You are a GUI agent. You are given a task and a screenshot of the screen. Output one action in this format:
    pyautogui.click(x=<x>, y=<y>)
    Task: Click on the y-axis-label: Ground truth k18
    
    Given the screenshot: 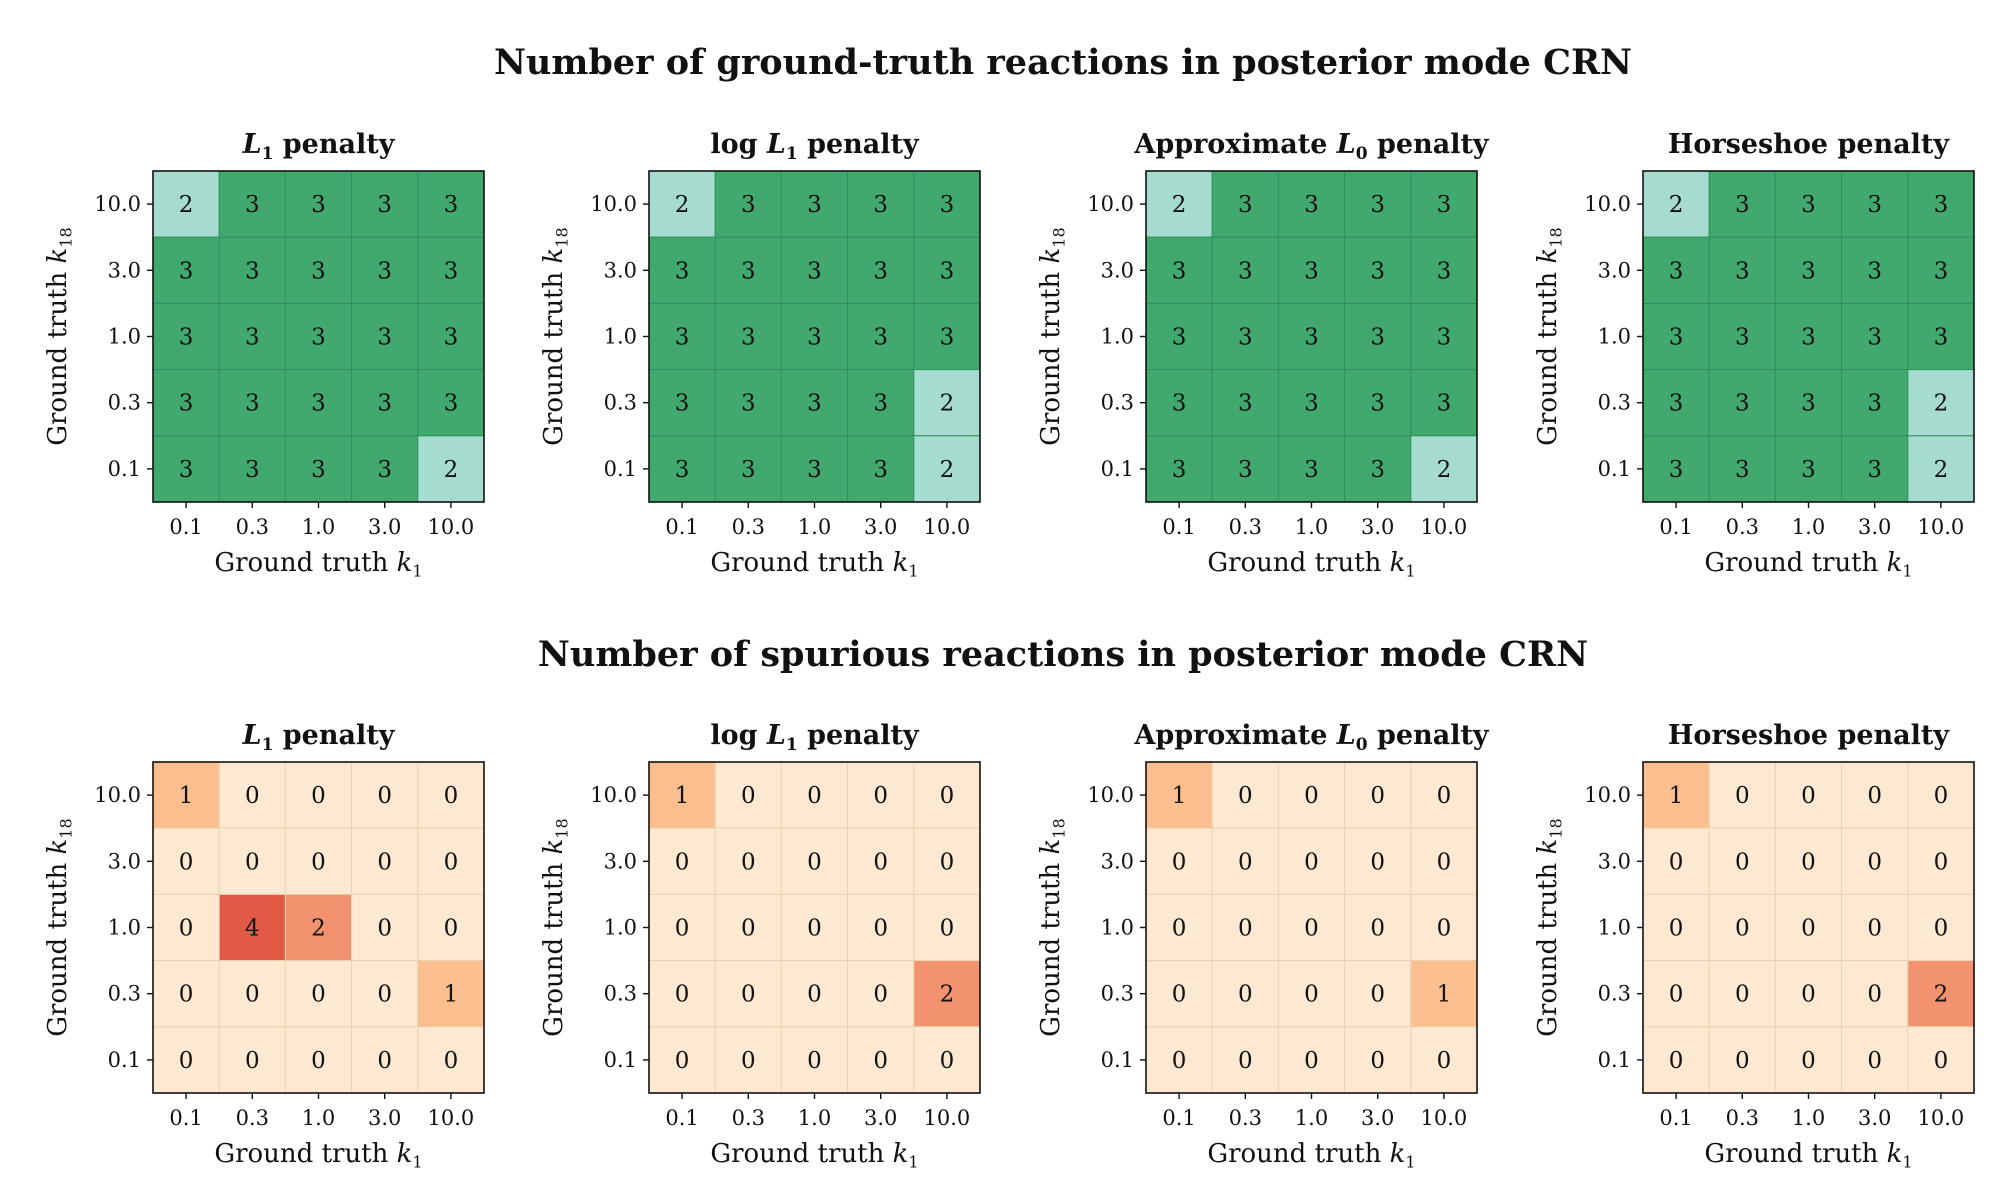 What is the action you would take?
    pyautogui.click(x=555, y=336)
    